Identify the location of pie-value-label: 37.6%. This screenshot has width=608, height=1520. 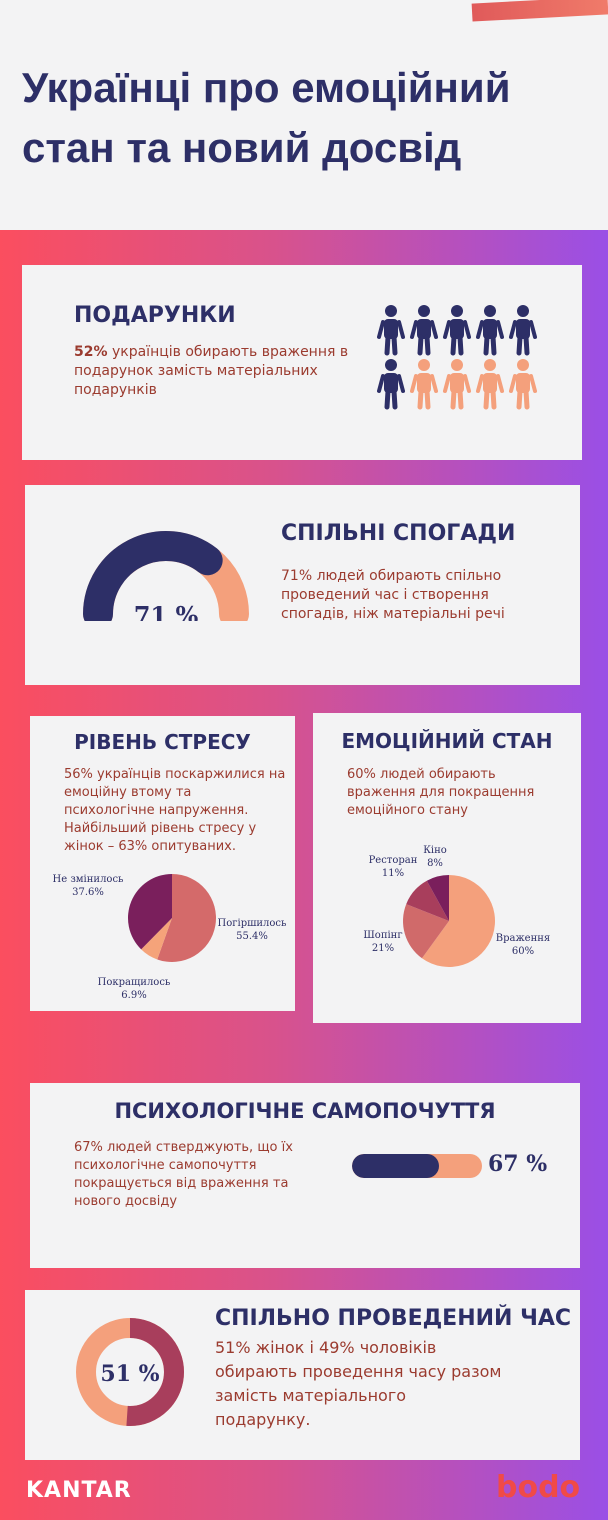
(88, 892).